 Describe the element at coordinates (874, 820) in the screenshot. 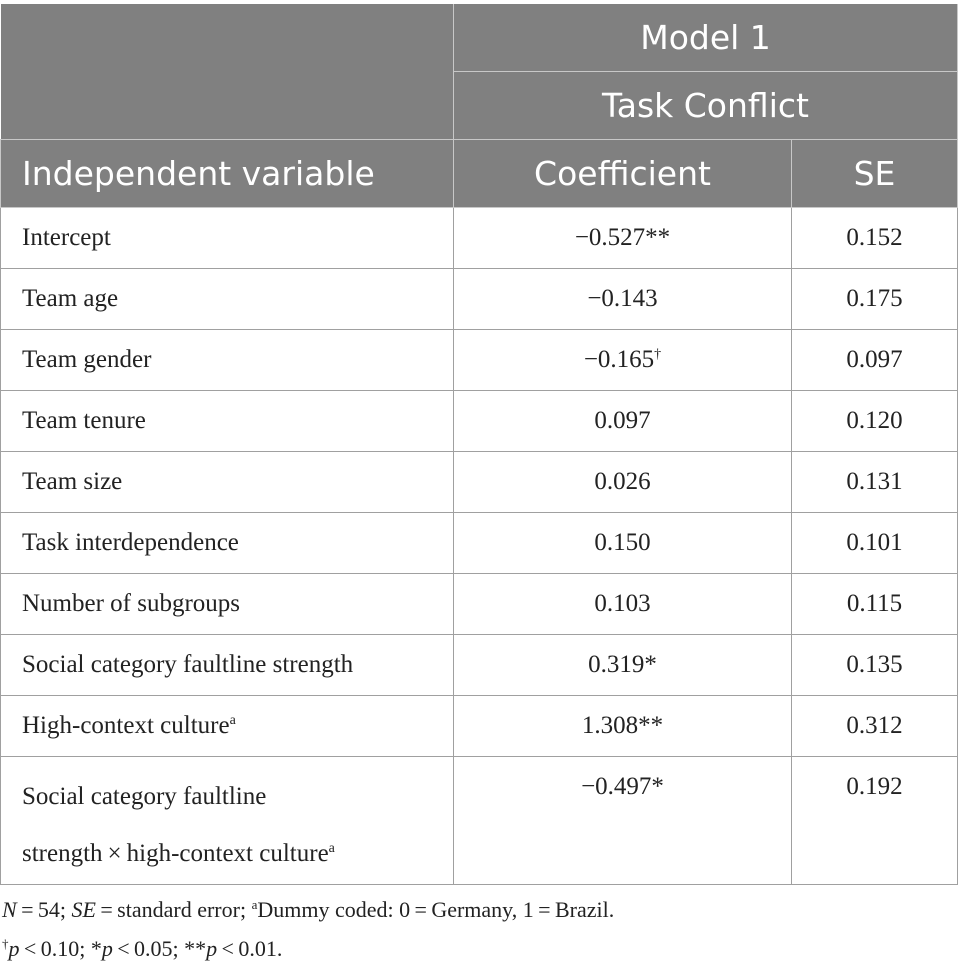

I see `se-value: 0.192` at that location.